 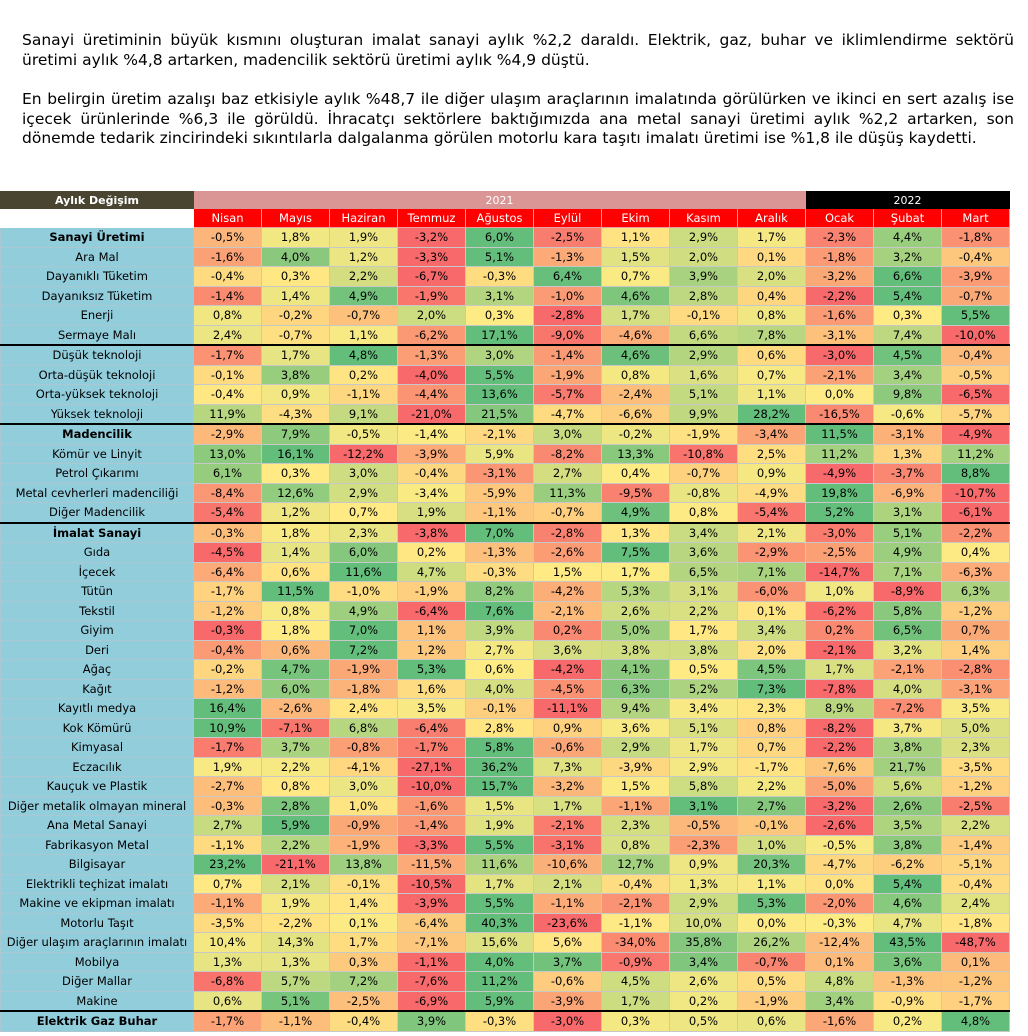 I want to click on row-label: Düşük teknoloji, so click(x=97, y=355).